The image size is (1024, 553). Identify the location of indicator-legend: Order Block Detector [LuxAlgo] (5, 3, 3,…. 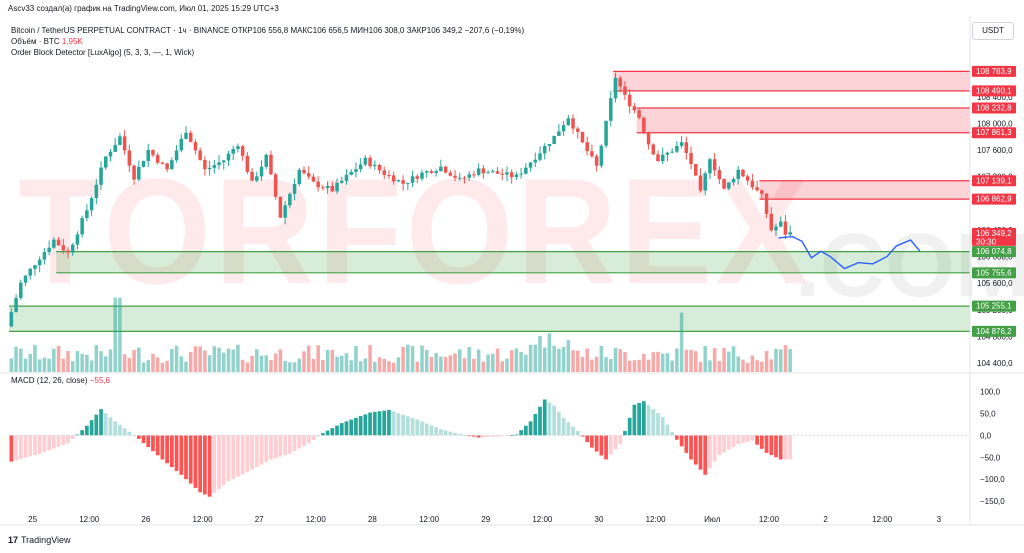
(103, 52).